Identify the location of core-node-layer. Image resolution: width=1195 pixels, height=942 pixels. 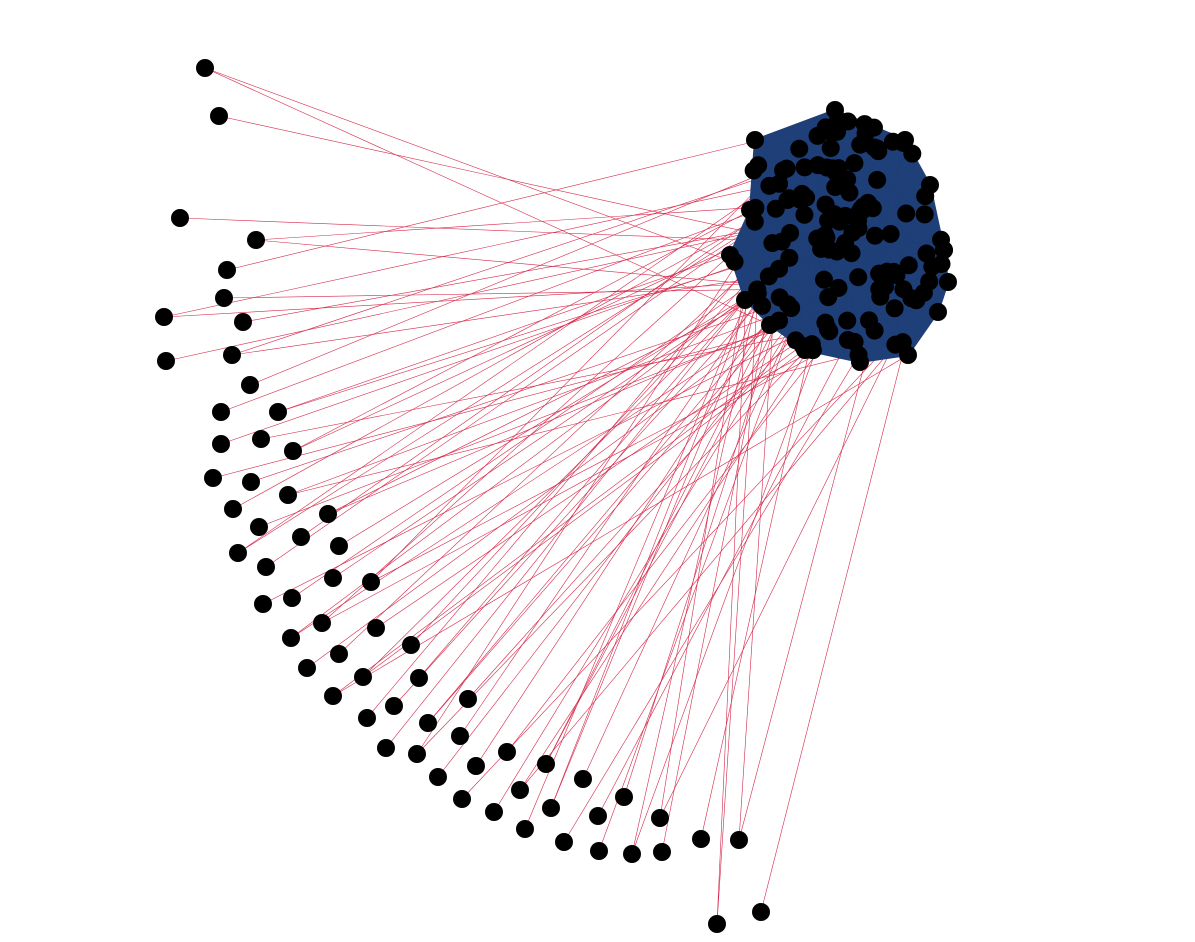
(839, 236).